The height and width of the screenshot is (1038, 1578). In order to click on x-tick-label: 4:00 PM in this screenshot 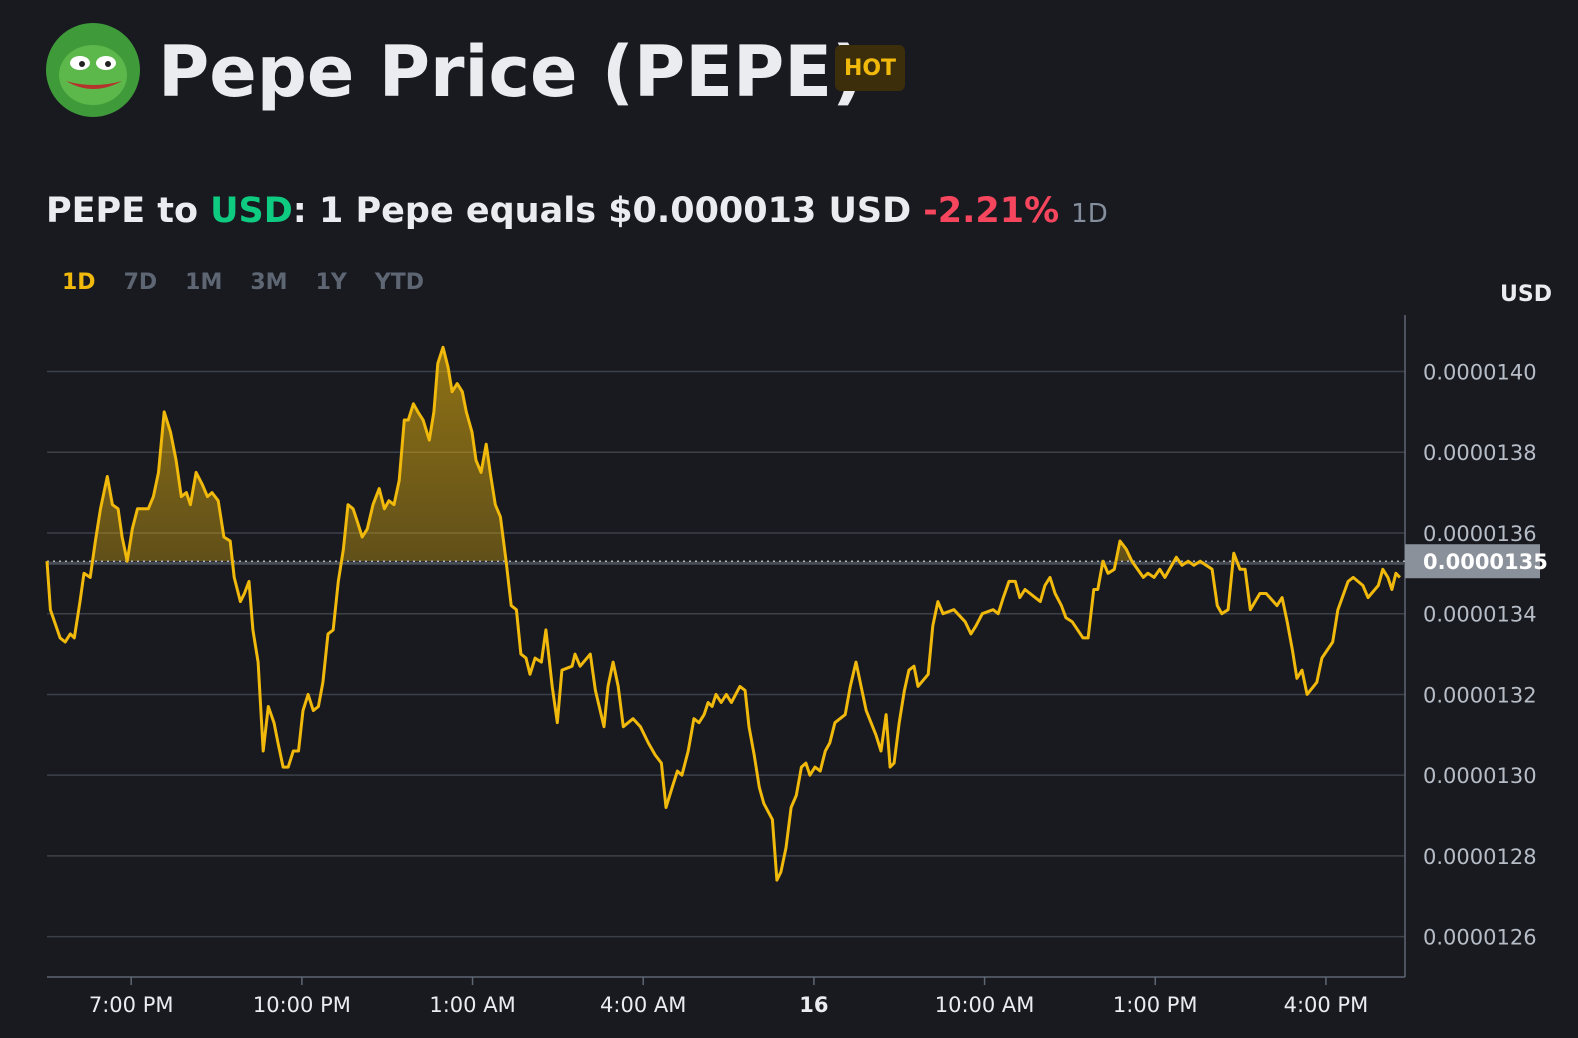, I will do `click(1326, 1005)`.